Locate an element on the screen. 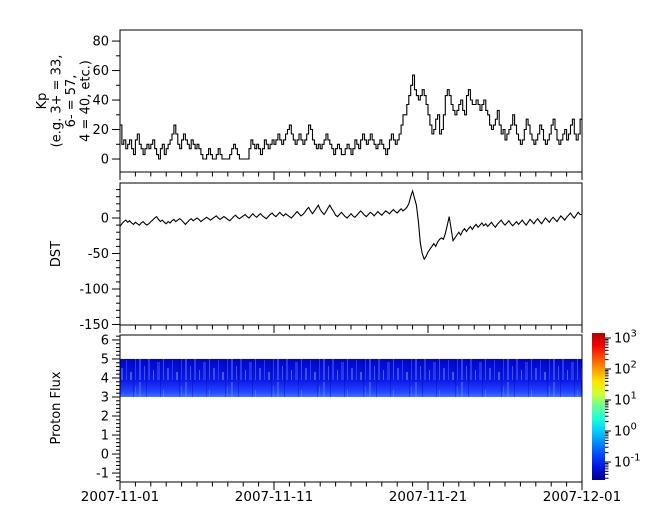 The height and width of the screenshot is (523, 665). kp-axis-label-line: Kp is located at coordinates (42, 101).